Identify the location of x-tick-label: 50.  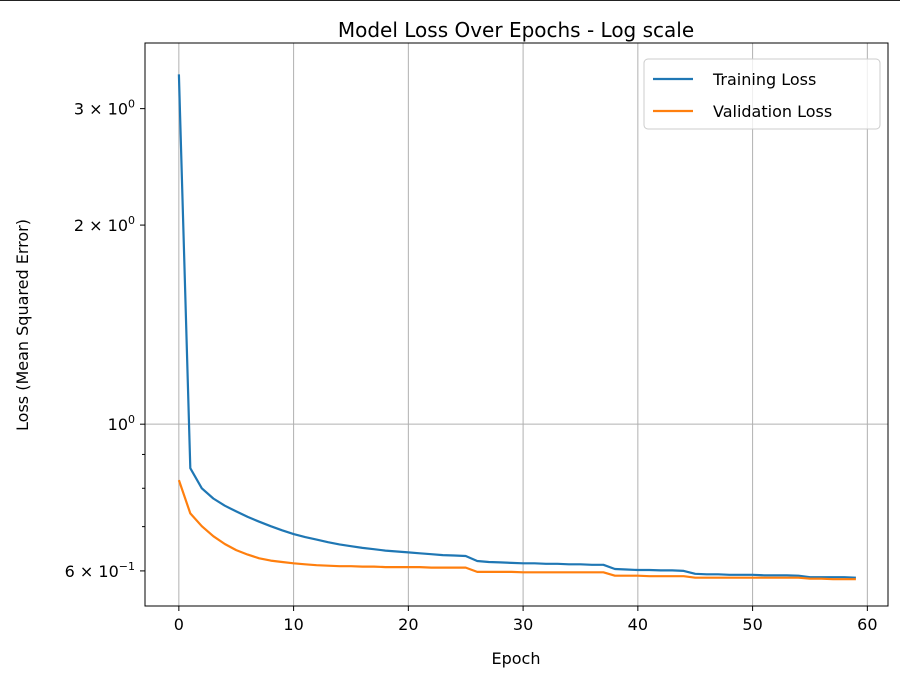
(752, 624).